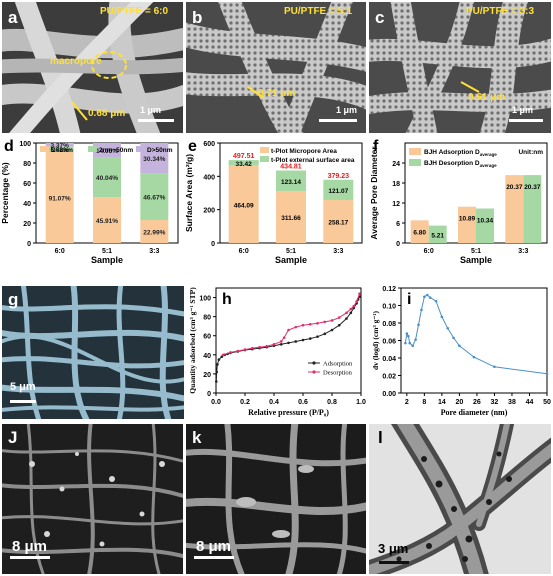 The height and width of the screenshot is (576, 553). I want to click on x-tick-label: 8, so click(424, 402).